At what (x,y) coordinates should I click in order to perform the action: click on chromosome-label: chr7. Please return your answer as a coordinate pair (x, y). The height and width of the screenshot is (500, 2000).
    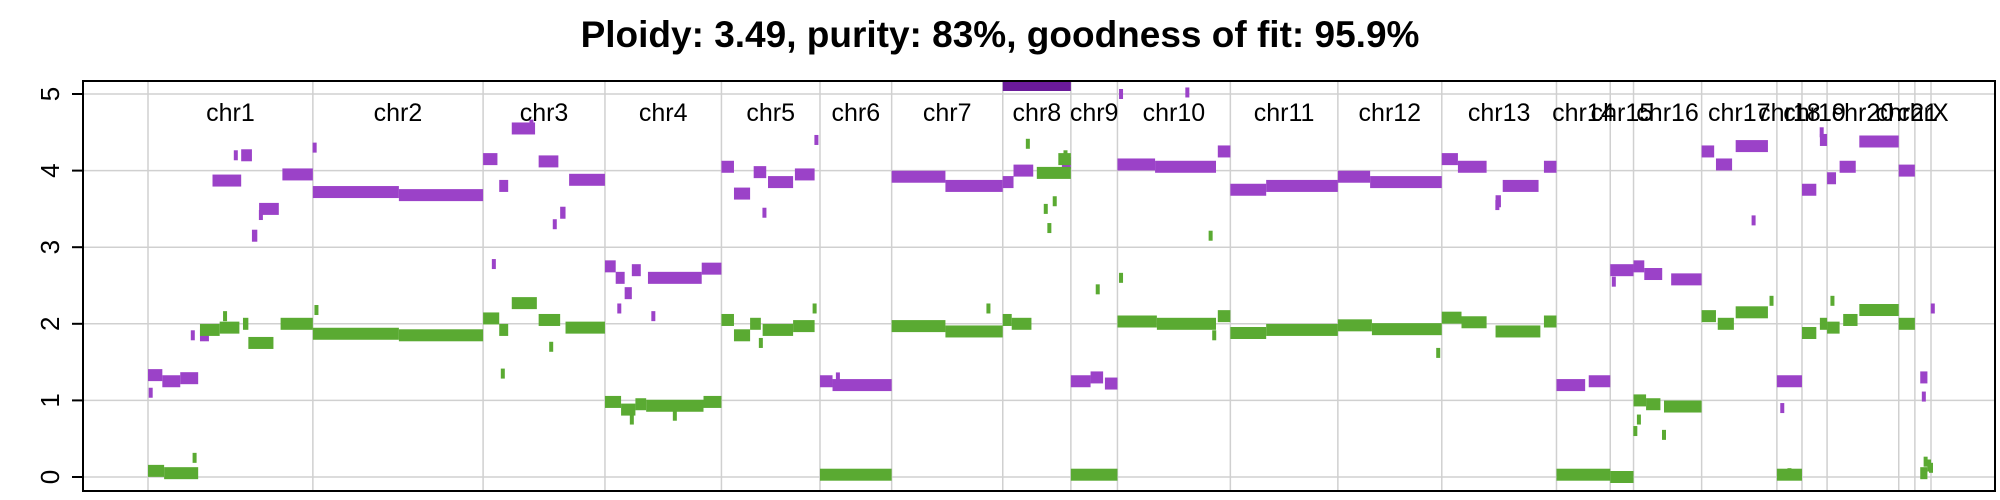
    Looking at the image, I should click on (947, 113).